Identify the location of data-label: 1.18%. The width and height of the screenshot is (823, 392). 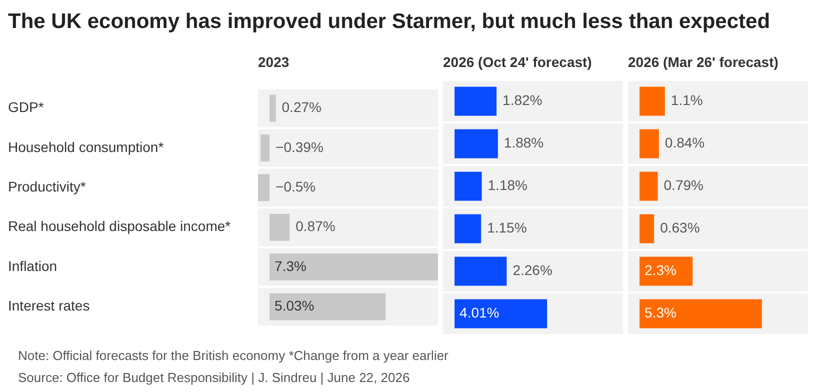
(508, 185).